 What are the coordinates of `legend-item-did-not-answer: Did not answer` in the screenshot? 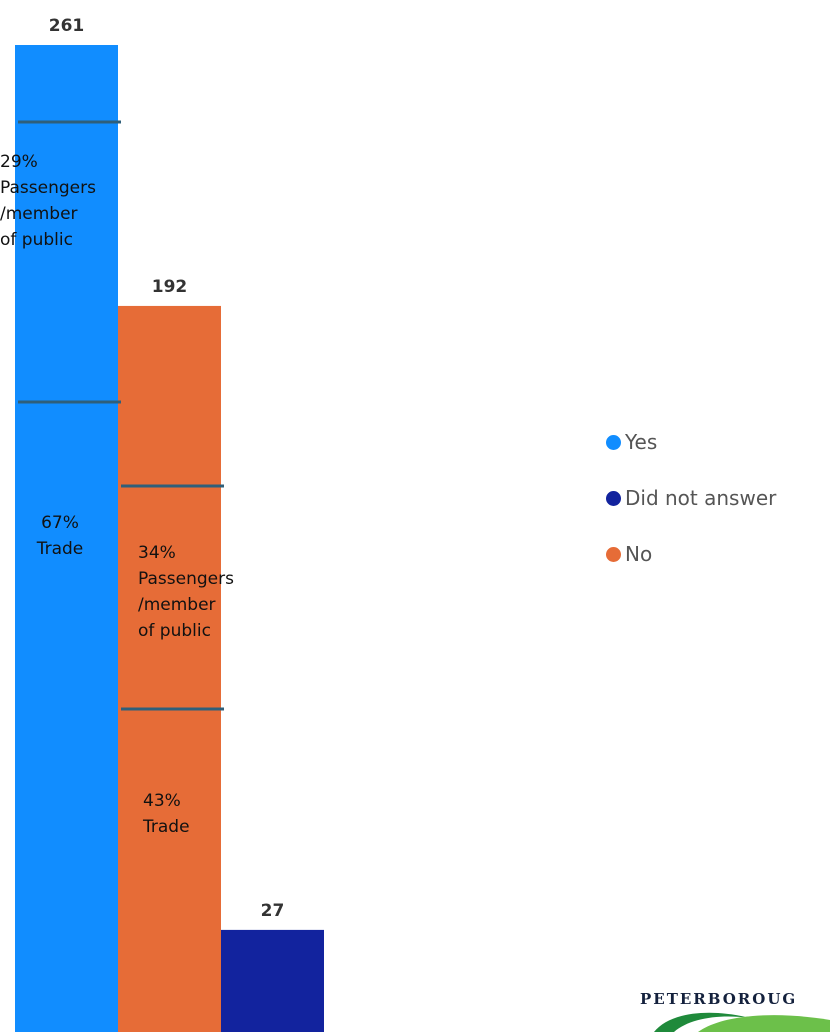 It's located at (691, 498).